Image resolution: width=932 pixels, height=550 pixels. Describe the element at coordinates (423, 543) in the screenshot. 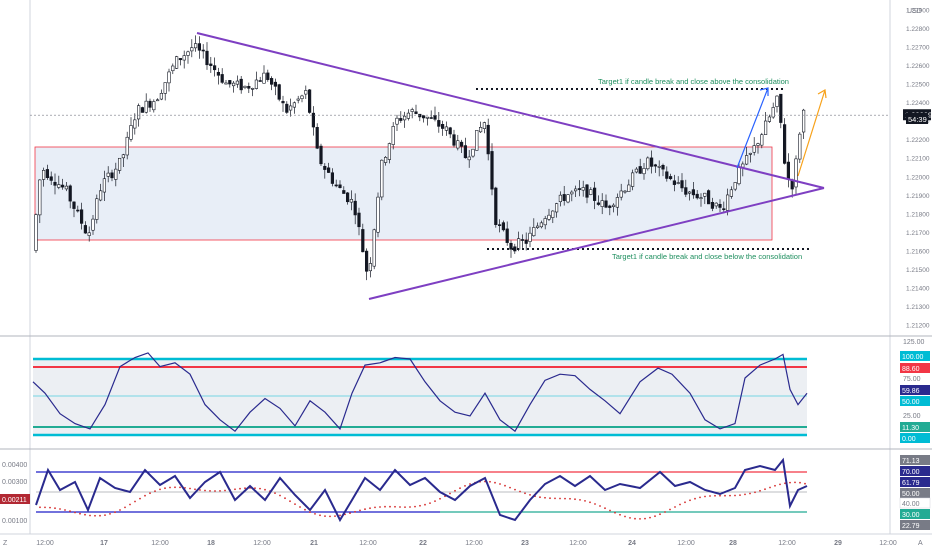

I see `time-tick-label: 22` at that location.